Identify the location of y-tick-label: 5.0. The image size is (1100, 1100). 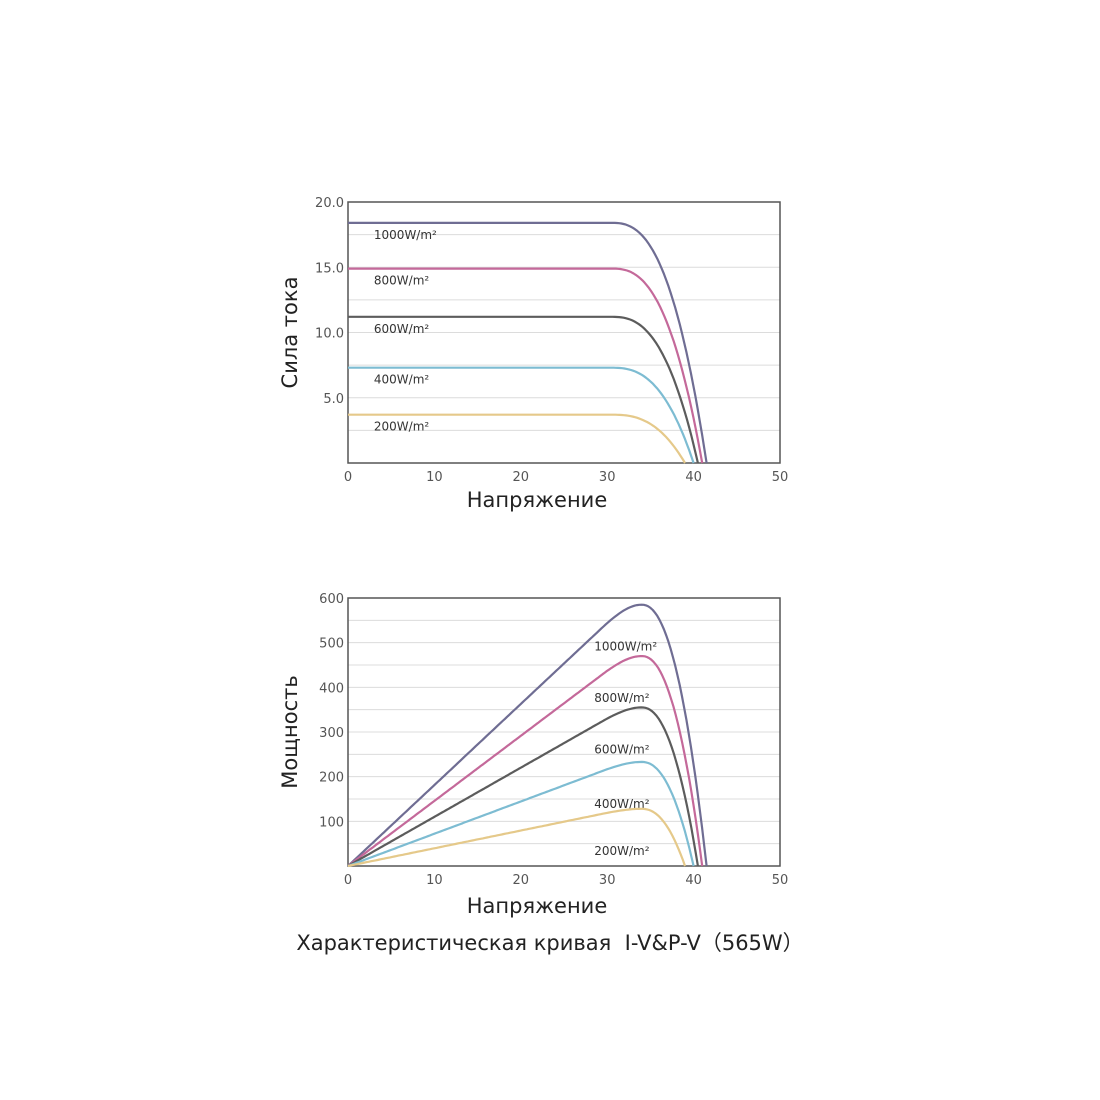
(333, 399).